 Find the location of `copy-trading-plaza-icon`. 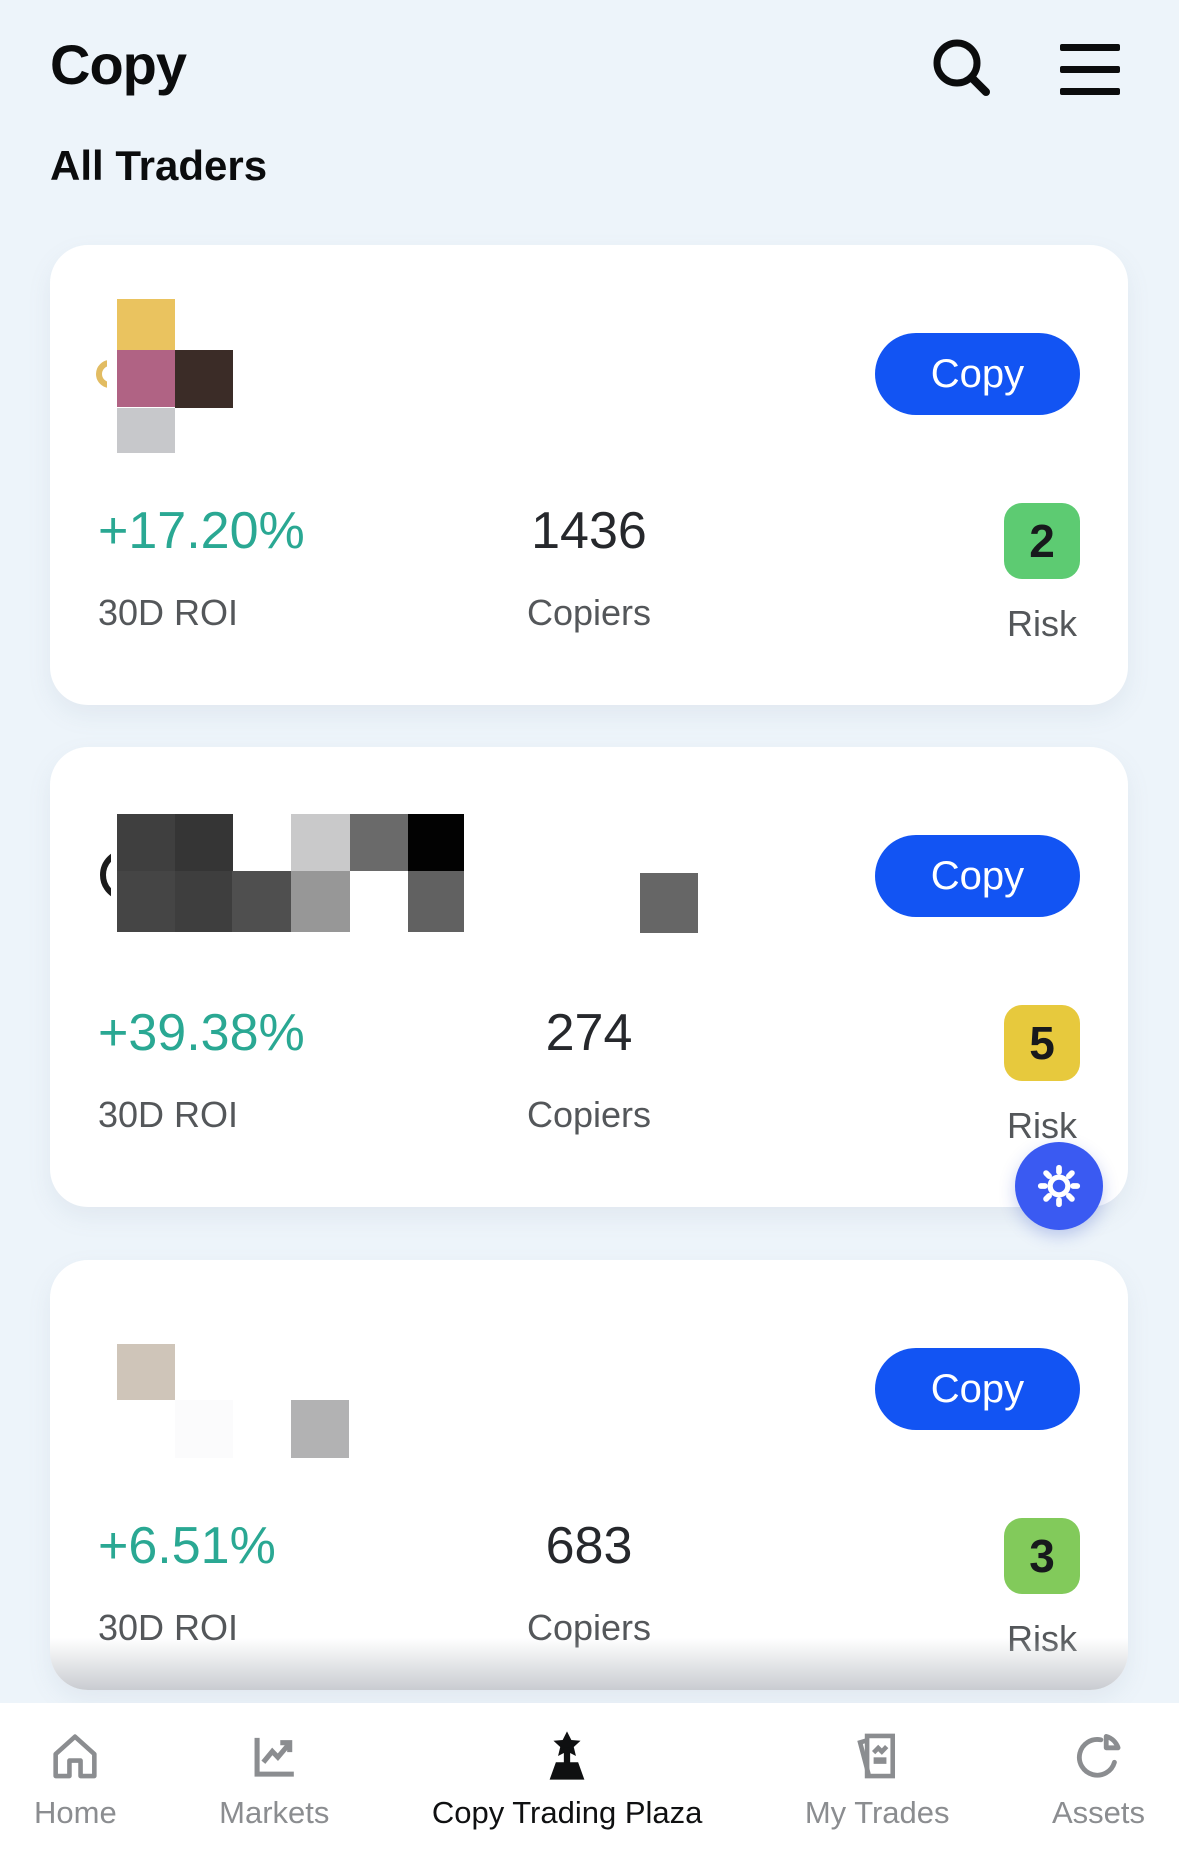

copy-trading-plaza-icon is located at coordinates (567, 1756).